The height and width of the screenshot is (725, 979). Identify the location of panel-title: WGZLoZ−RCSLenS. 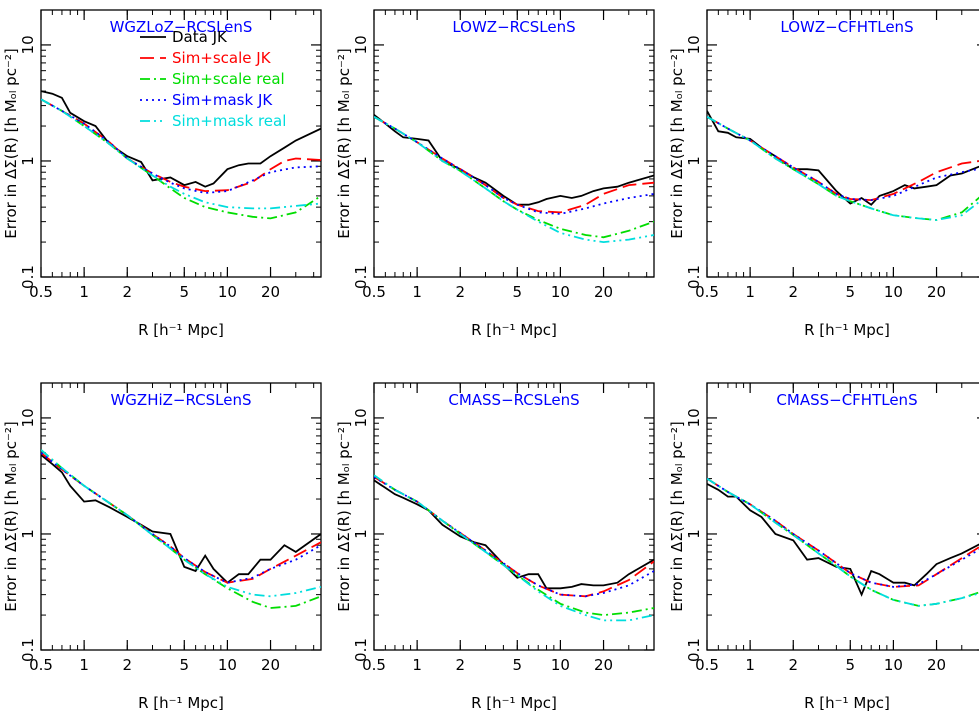
(181, 27).